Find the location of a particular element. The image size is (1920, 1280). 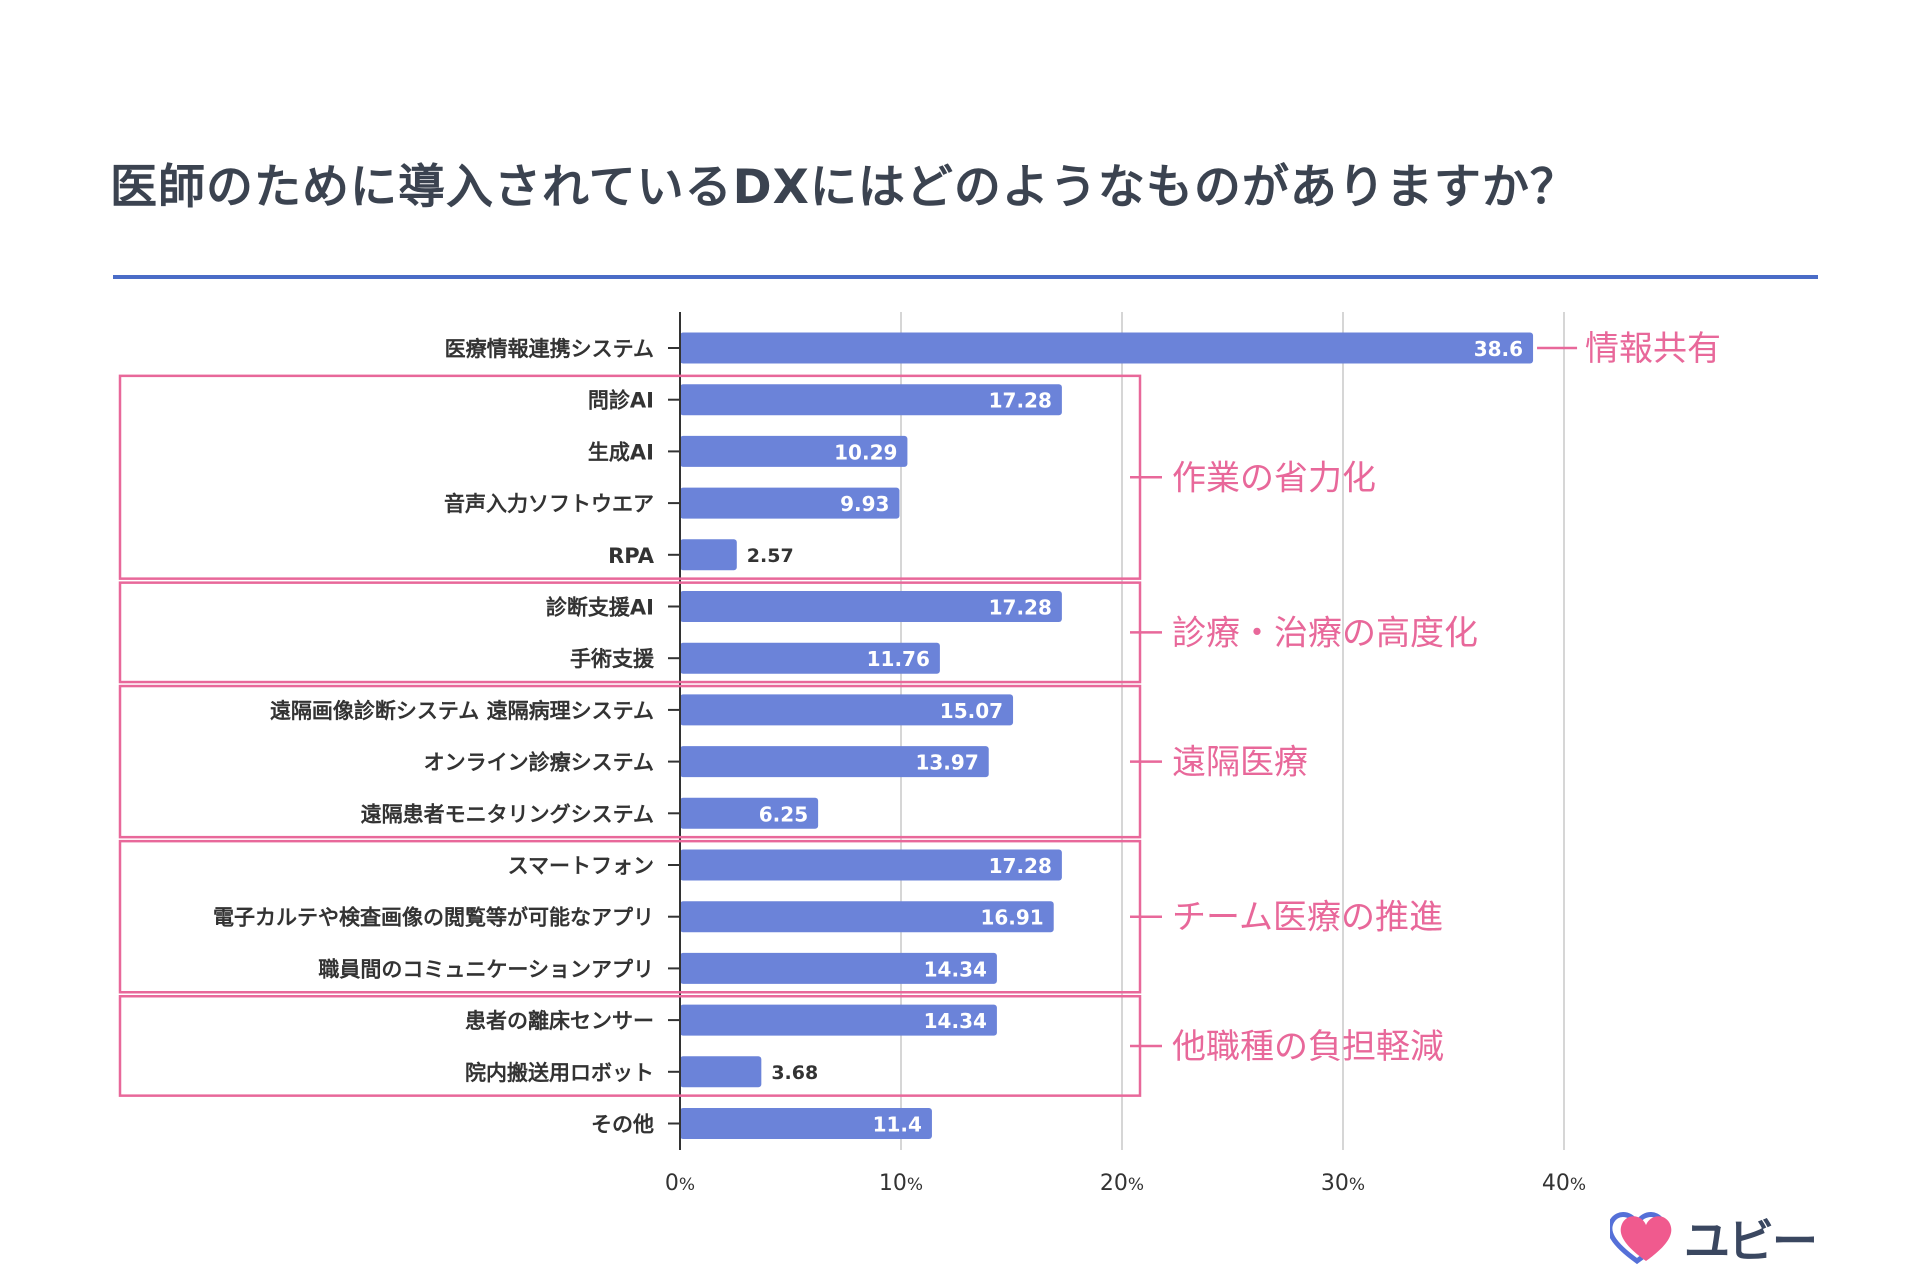

category-label: 診断支援AI is located at coordinates (600, 608).